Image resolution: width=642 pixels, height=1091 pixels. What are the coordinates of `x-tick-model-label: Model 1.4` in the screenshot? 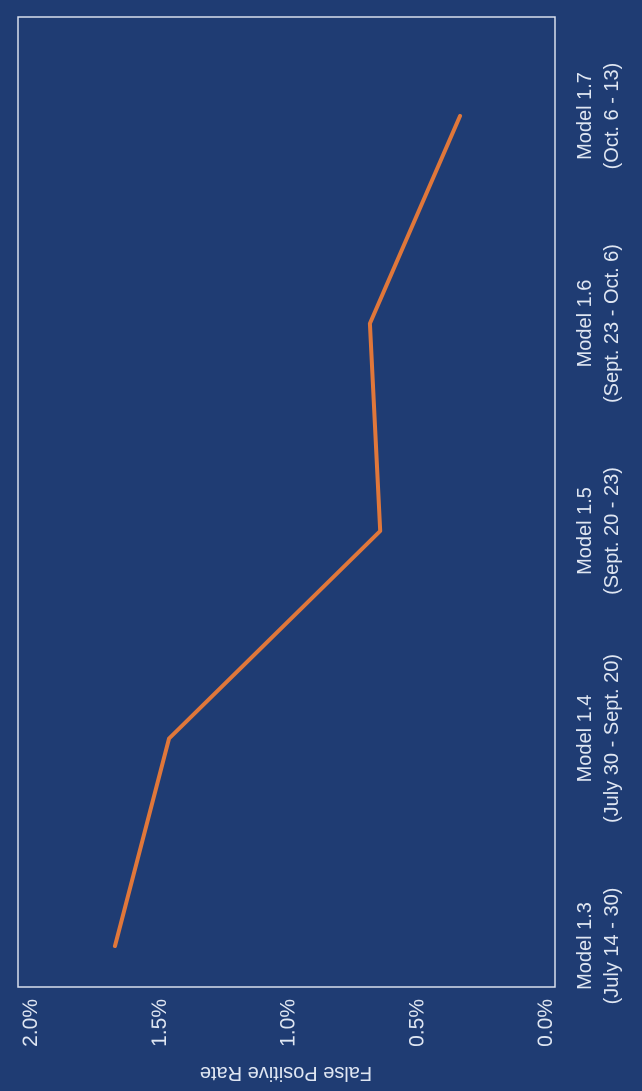 It's located at (585, 739).